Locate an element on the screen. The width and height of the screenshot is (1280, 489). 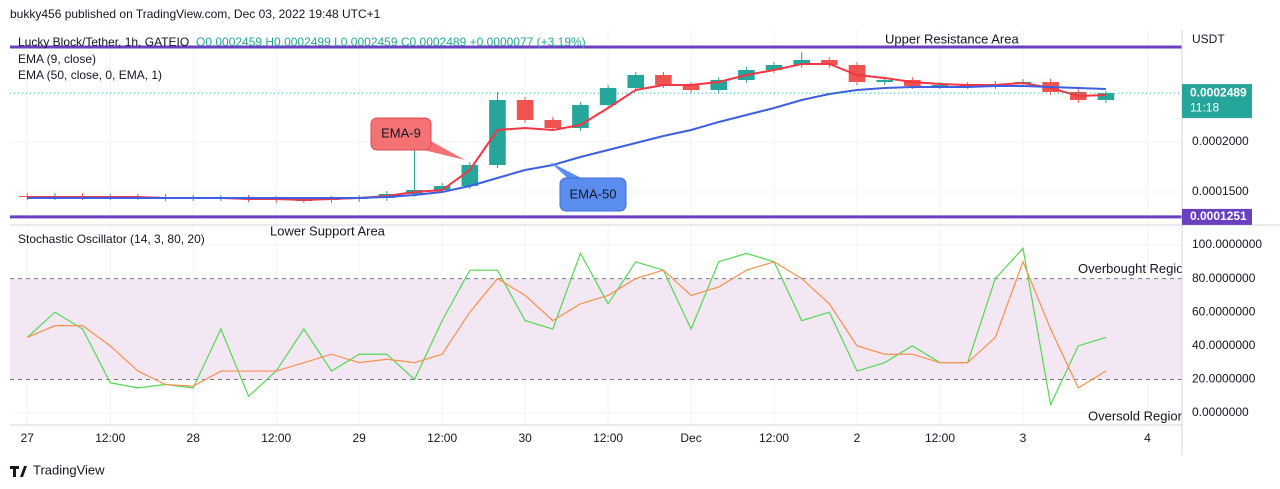
stoch-title: Stochastic Oscillator (14, 3, 80, 20) is located at coordinates (111, 239).